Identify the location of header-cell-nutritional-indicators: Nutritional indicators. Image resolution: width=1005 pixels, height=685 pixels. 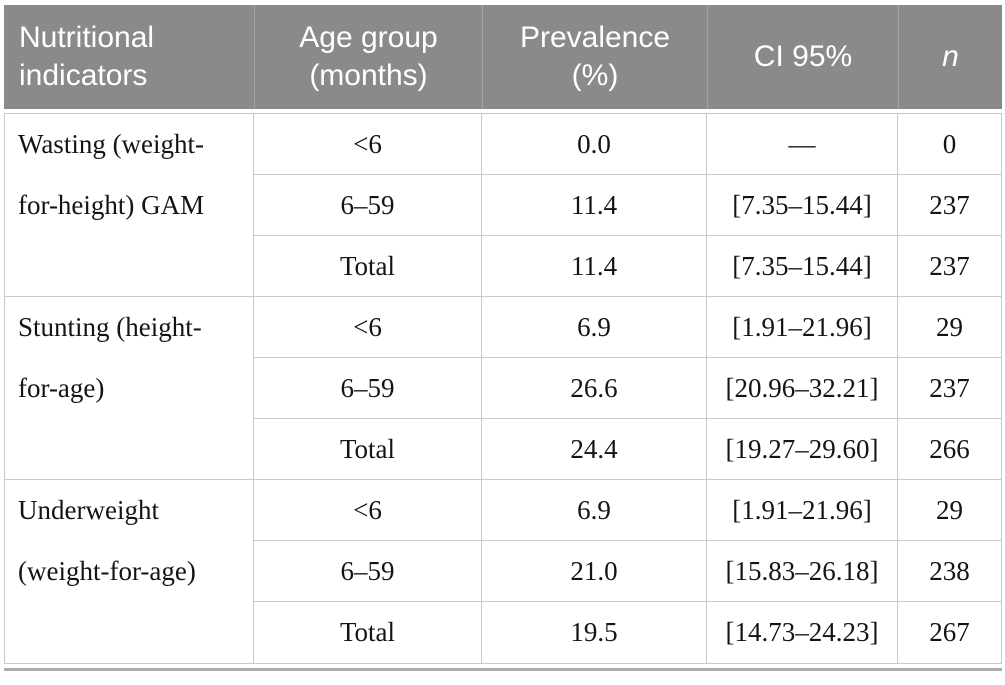
(87, 56).